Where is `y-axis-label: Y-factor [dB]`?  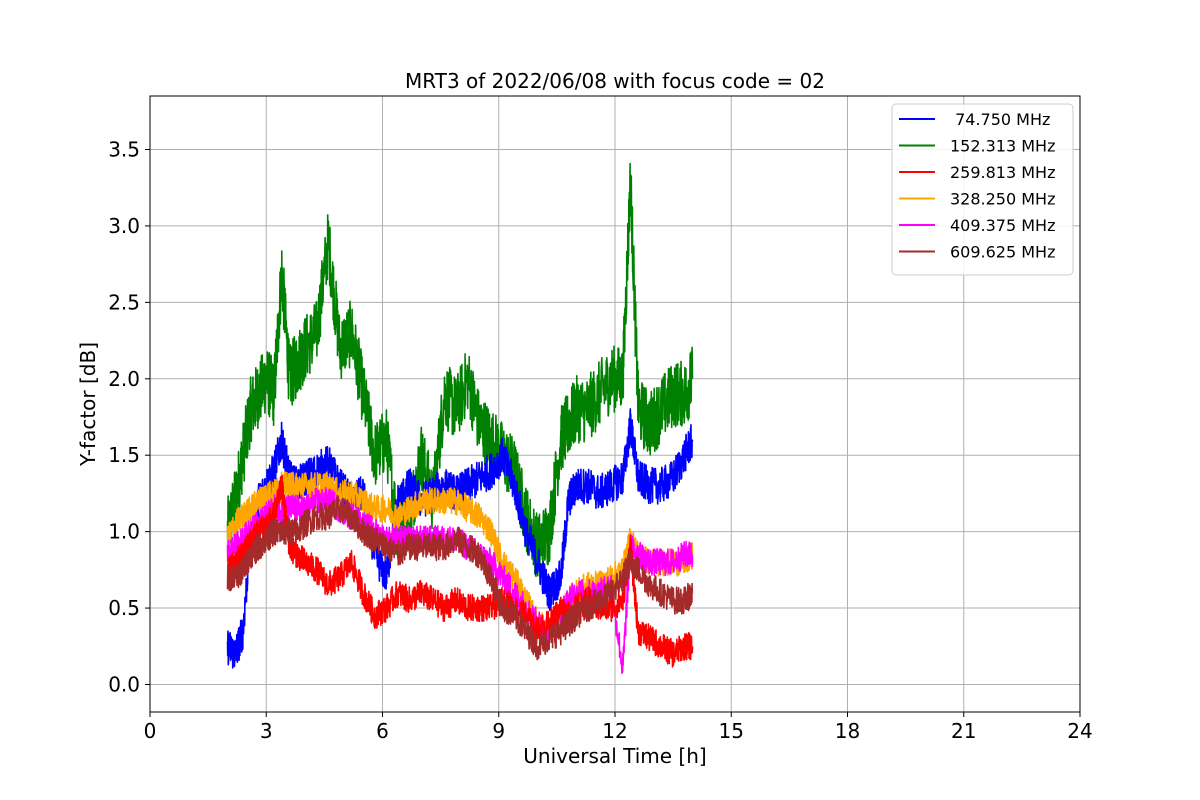 y-axis-label: Y-factor [dB] is located at coordinates (88, 404).